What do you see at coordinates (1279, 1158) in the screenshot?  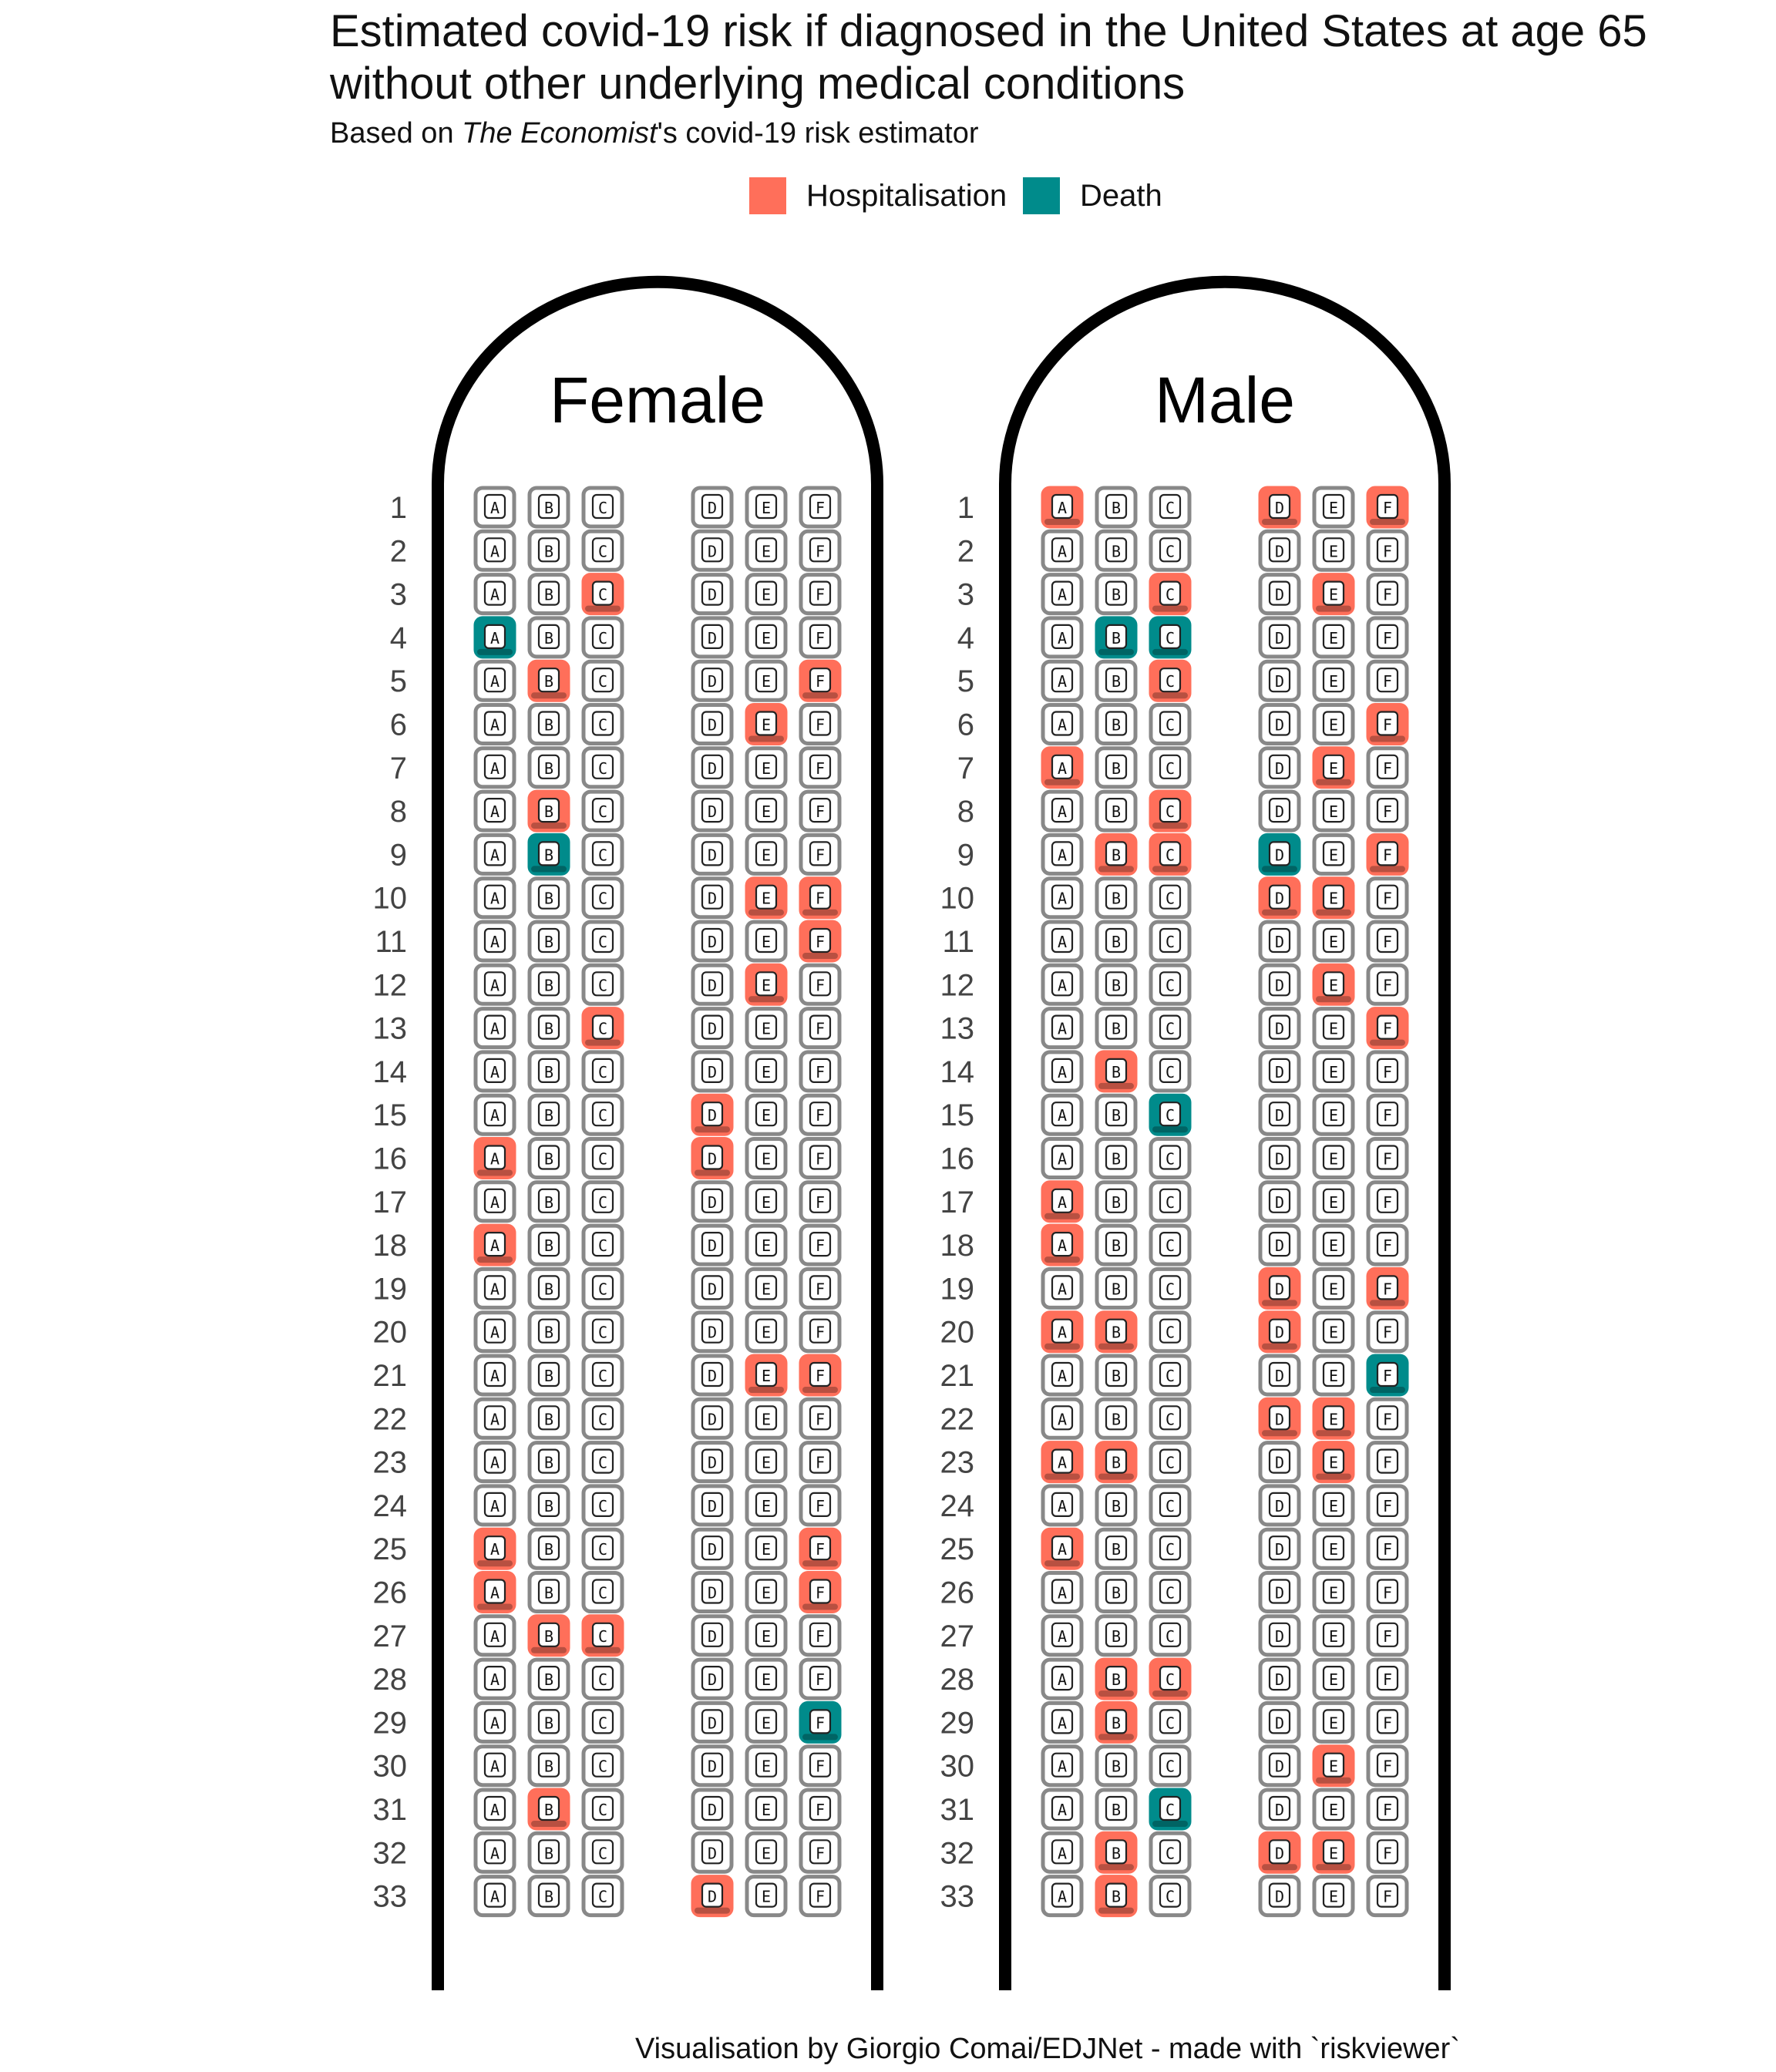 I see `seat-16D: D` at bounding box center [1279, 1158].